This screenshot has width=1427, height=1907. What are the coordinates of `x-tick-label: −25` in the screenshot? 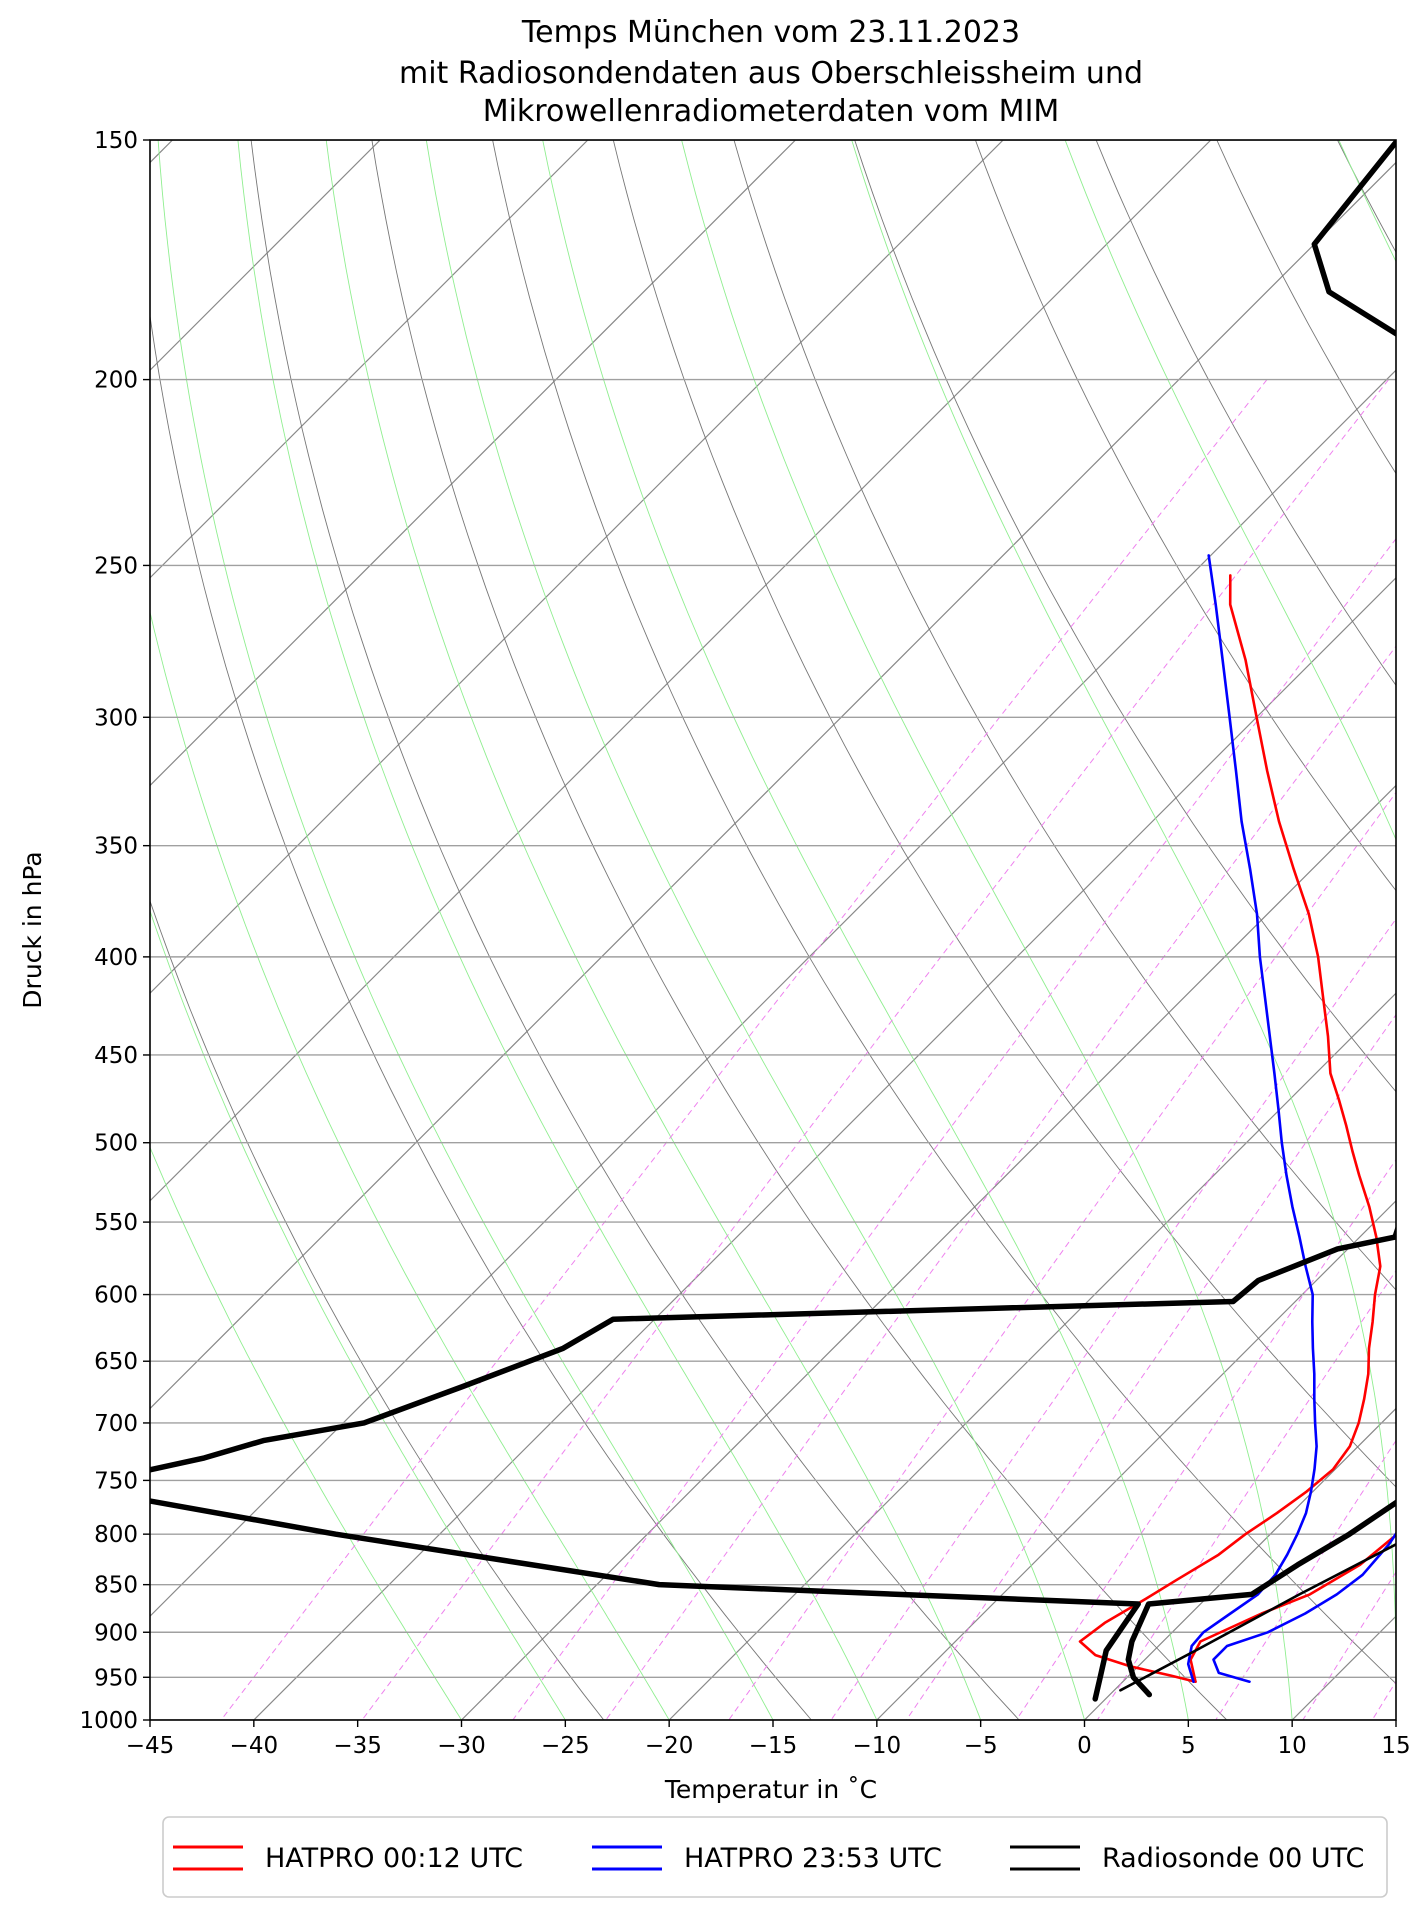 It's located at (565, 1746).